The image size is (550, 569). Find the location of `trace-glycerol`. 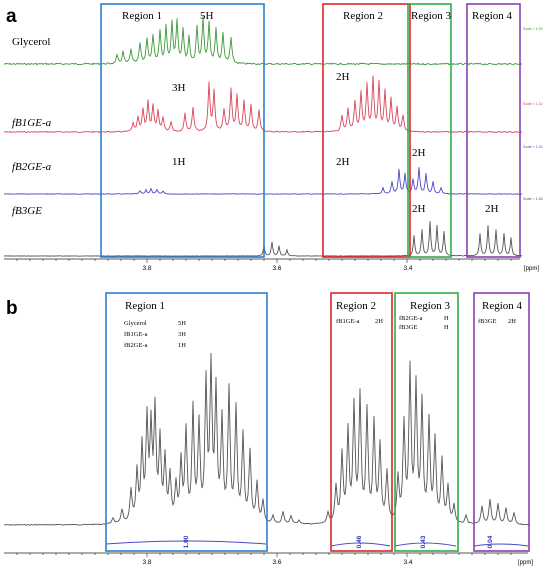

trace-glycerol is located at coordinates (263, 41).